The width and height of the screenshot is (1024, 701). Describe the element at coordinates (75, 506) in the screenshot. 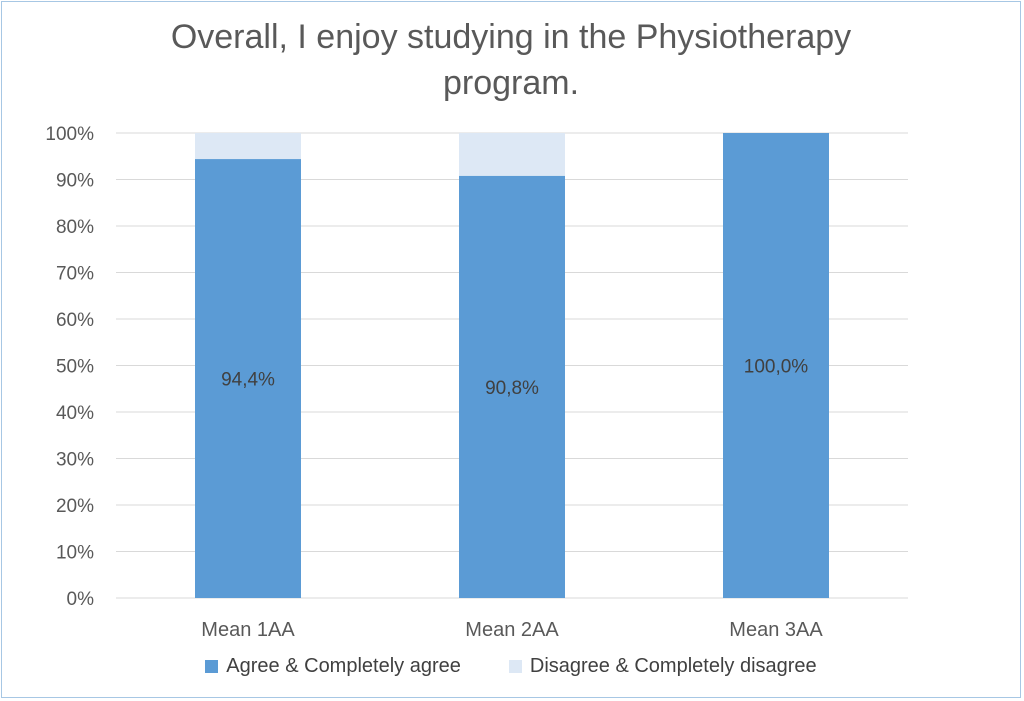

I see `y-tick-label: 20%` at that location.